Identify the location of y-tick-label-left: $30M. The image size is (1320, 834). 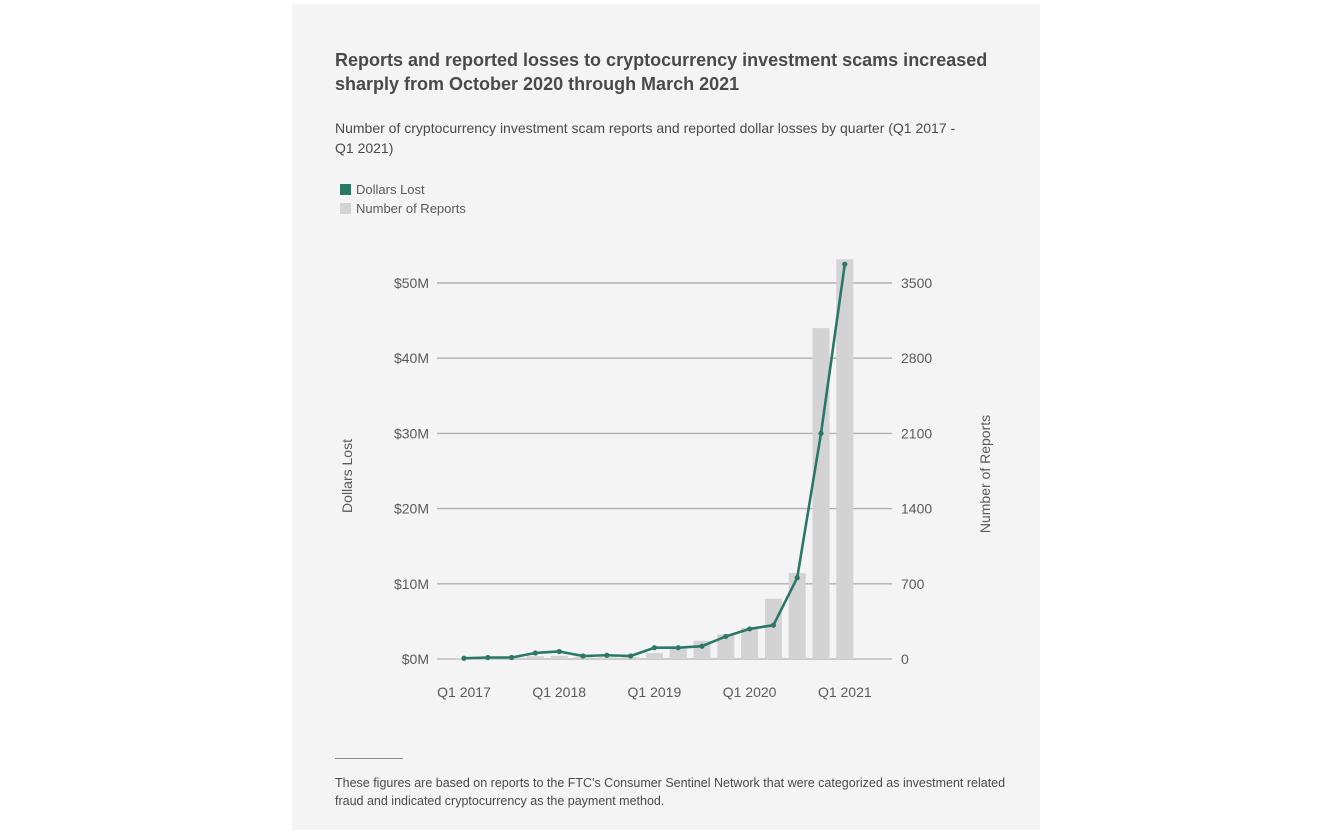
(411, 433).